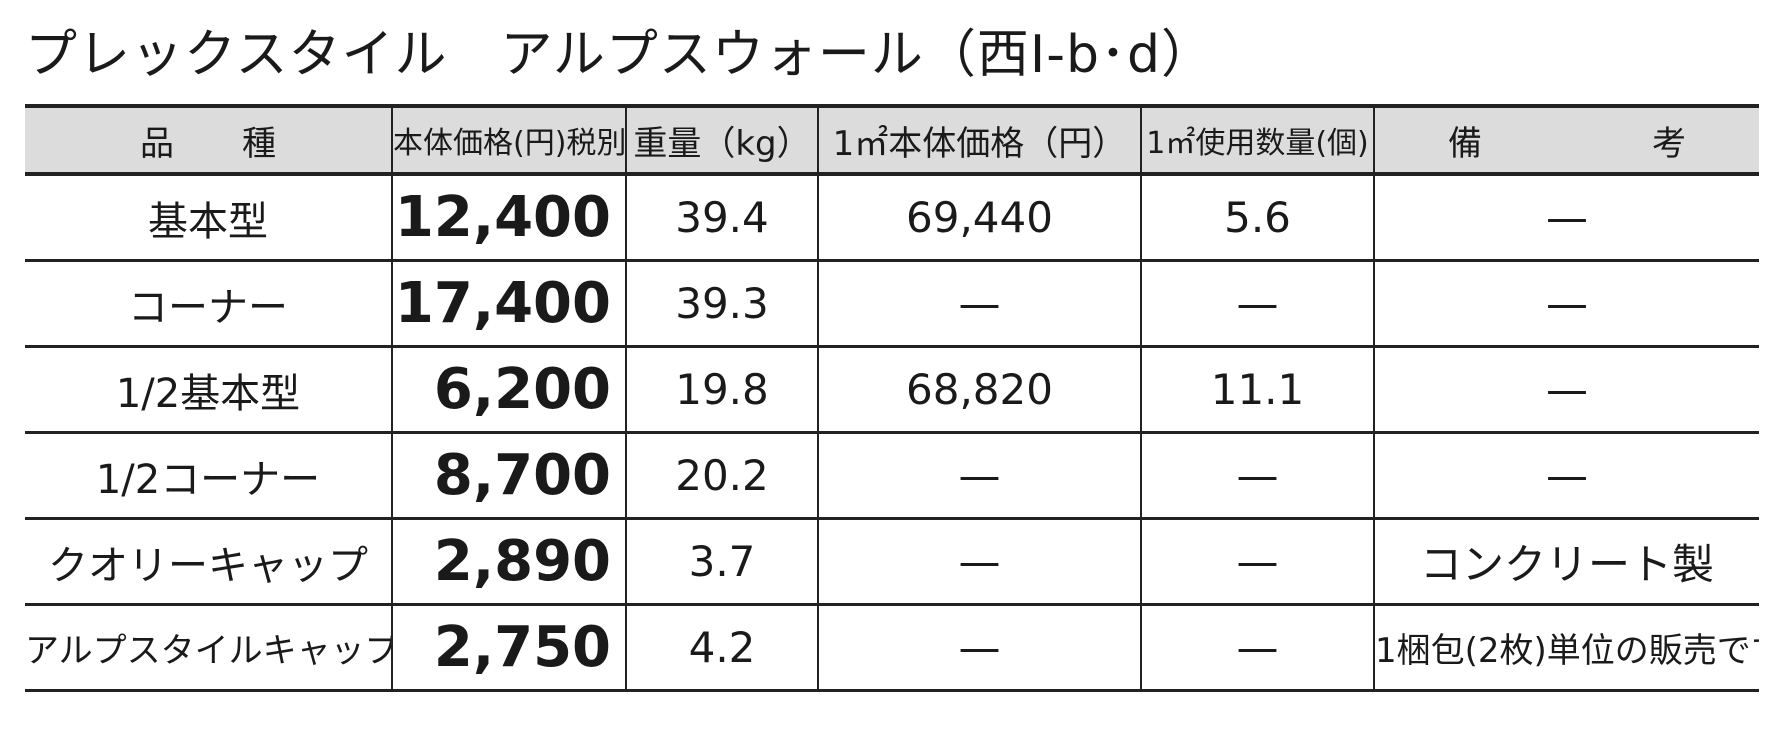 Image resolution: width=1786 pixels, height=742 pixels. Describe the element at coordinates (721, 218) in the screenshot. I see `table-cell: 39.4` at that location.